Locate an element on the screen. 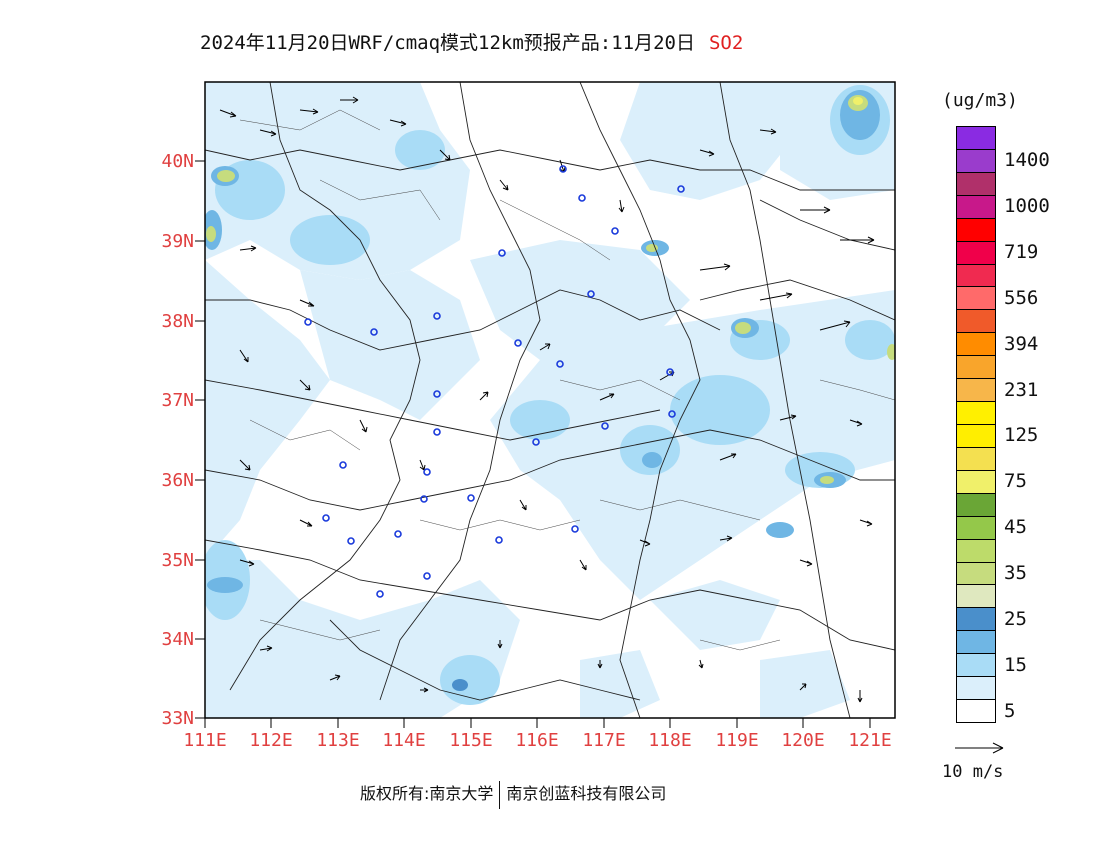 This screenshot has width=1100, height=850. lat-label: 39N is located at coordinates (177, 241).